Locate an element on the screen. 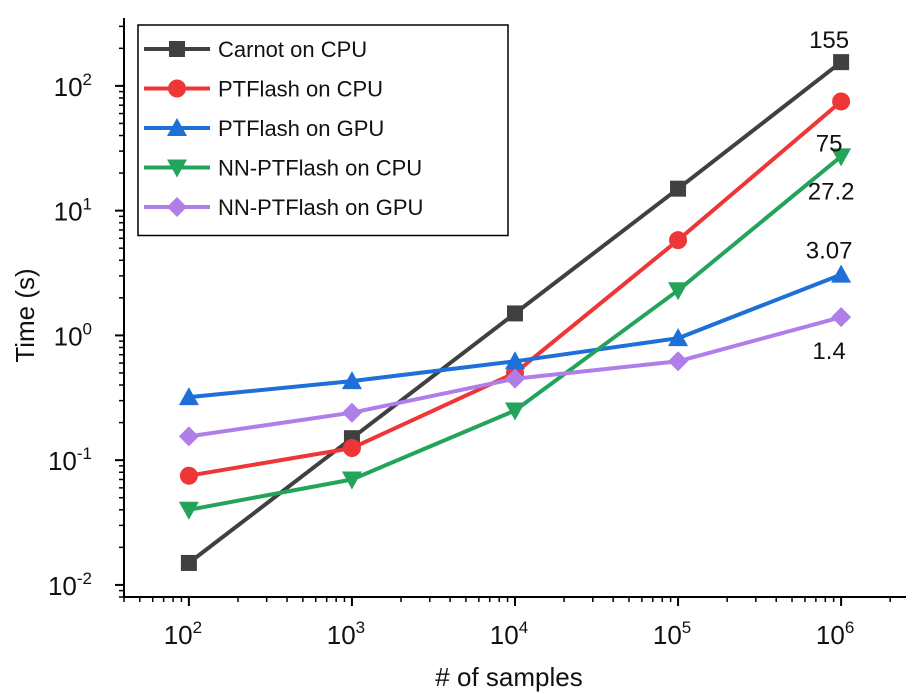  y-tick-label: 10¹ is located at coordinates (73, 211).